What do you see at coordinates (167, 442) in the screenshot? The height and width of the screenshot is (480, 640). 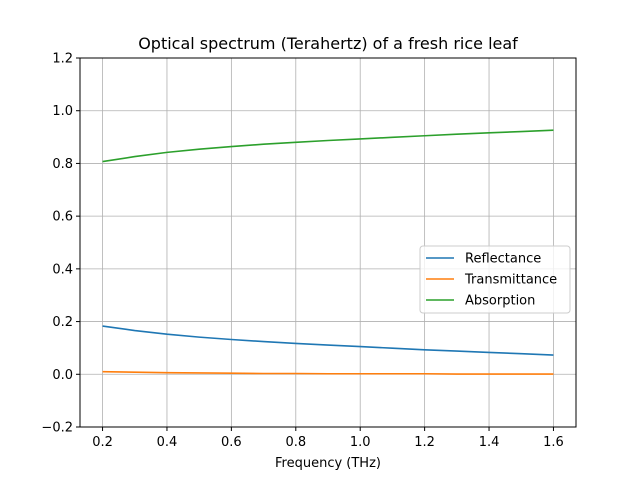 I see `x-tick-label: 0.4` at bounding box center [167, 442].